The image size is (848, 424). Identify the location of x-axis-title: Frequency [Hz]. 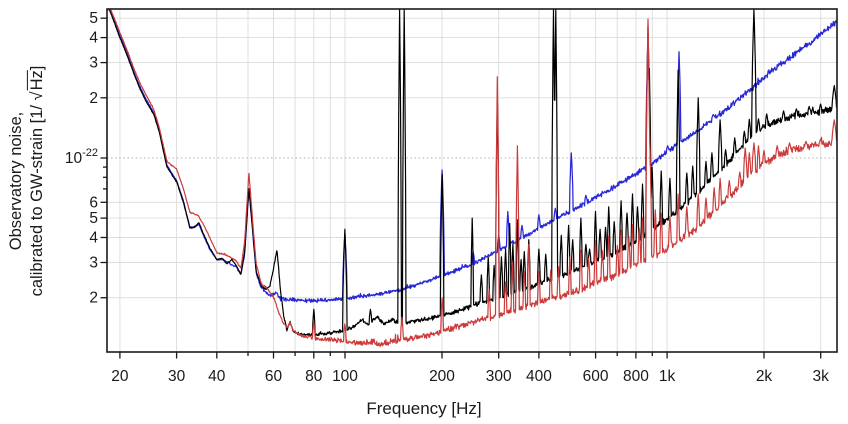
(424, 408).